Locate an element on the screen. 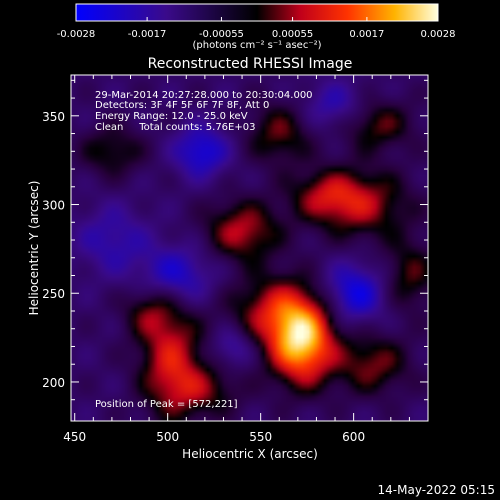 The image size is (500, 500). x-tick-label: 600 is located at coordinates (353, 437).